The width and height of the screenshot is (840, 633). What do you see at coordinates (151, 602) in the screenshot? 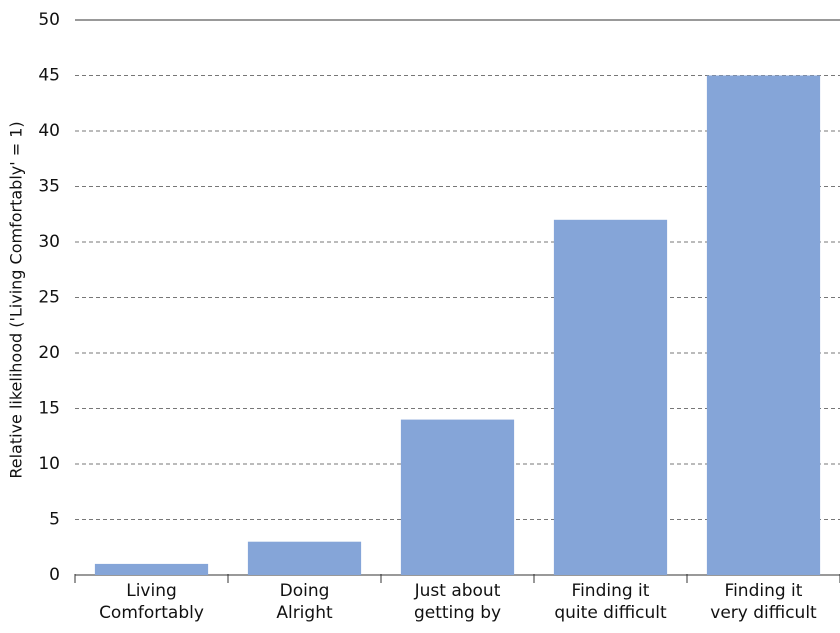
I see `x-tick-label: Living Comfortably` at bounding box center [151, 602].